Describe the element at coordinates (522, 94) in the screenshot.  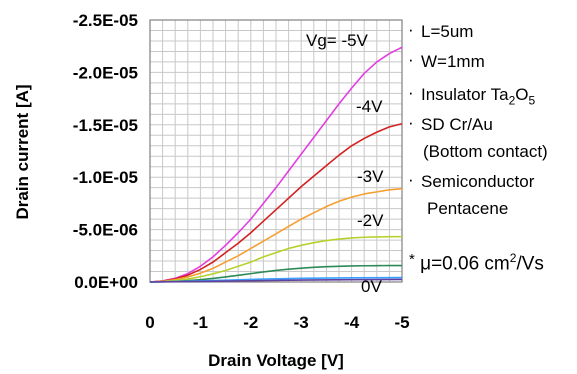
I see `note-insulator-mid: O` at that location.